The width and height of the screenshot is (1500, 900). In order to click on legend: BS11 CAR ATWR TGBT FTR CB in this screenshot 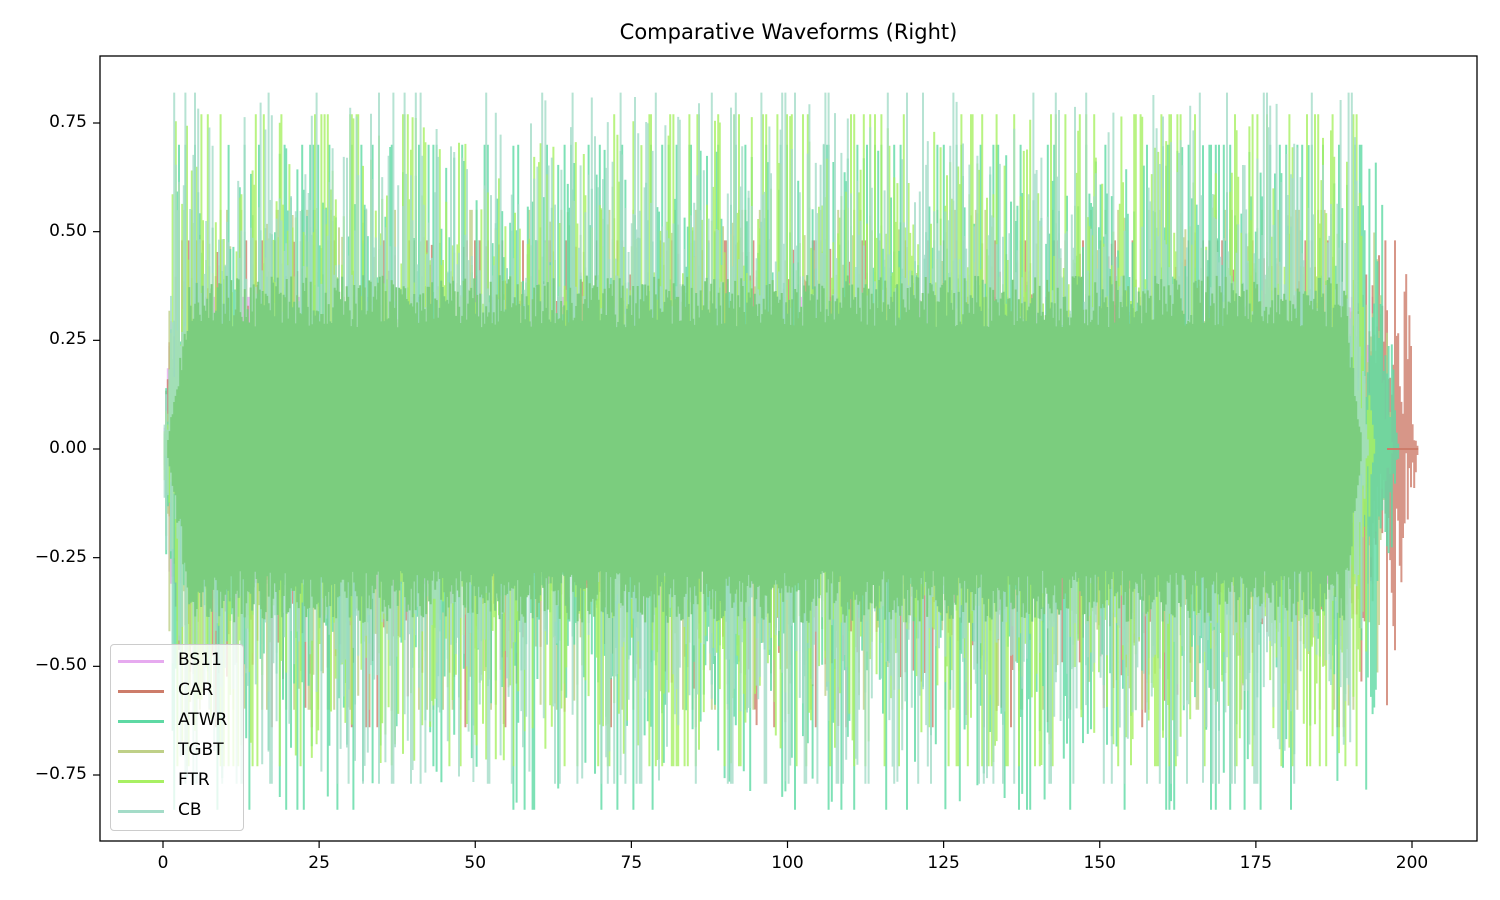, I will do `click(177, 737)`.